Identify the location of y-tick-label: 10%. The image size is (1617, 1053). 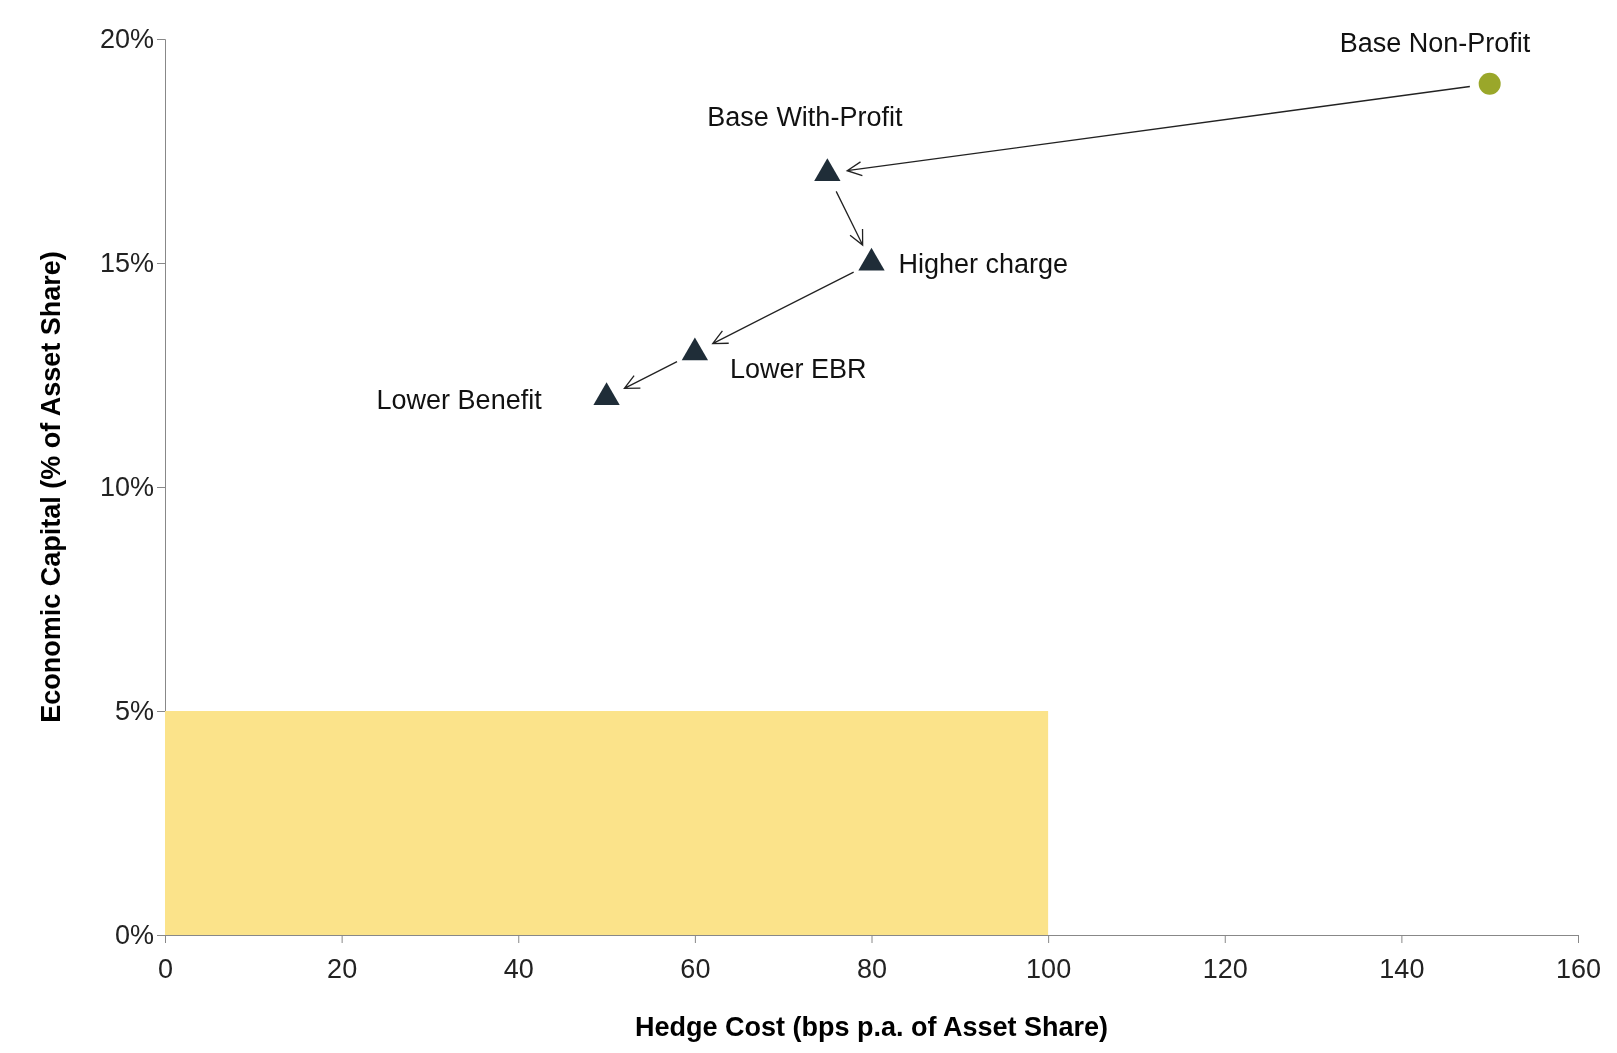
(126, 487).